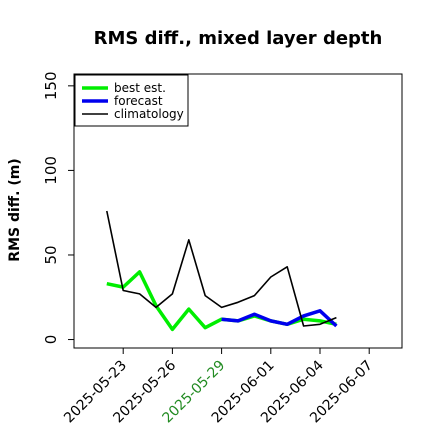 The height and width of the screenshot is (440, 440). I want to click on series-layer, so click(222, 271).